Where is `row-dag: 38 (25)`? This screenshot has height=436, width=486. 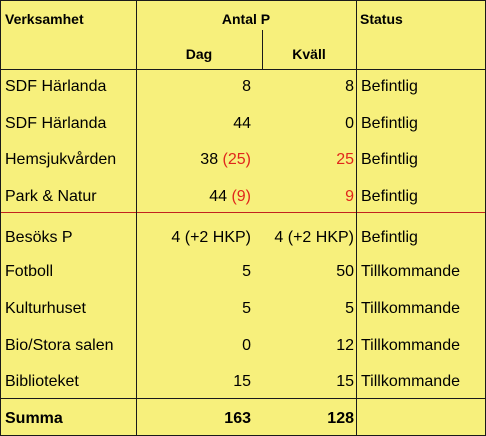 row-dag: 38 (25) is located at coordinates (194, 160).